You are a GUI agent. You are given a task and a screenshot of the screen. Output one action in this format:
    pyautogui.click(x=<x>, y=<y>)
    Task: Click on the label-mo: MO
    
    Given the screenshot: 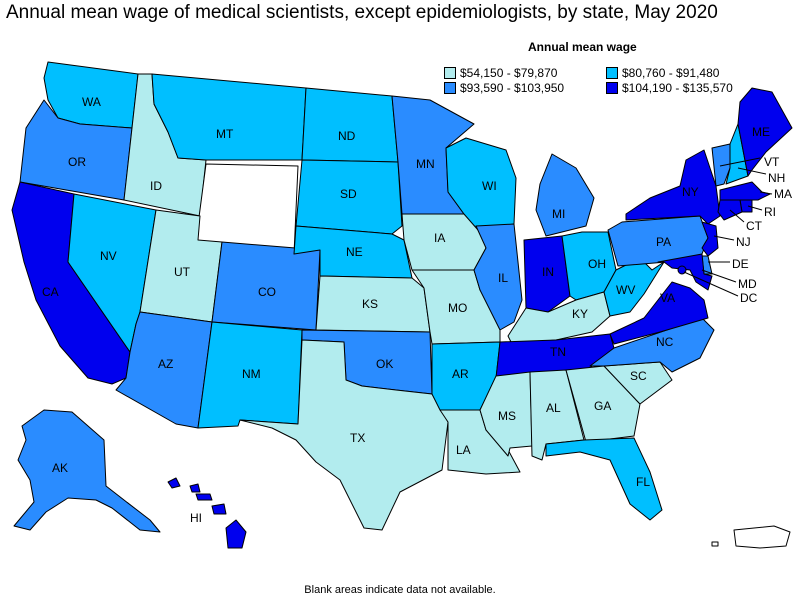 What is the action you would take?
    pyautogui.click(x=457, y=308)
    